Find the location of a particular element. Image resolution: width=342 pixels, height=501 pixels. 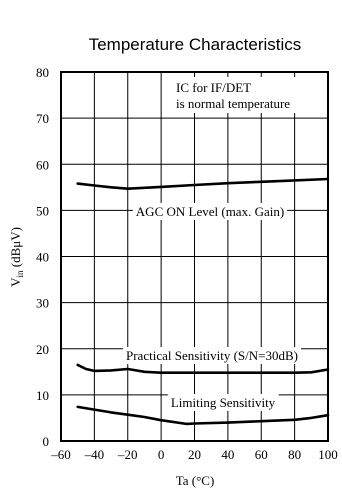

series-label-3: Limiting Sensitivity is located at coordinates (223, 402).